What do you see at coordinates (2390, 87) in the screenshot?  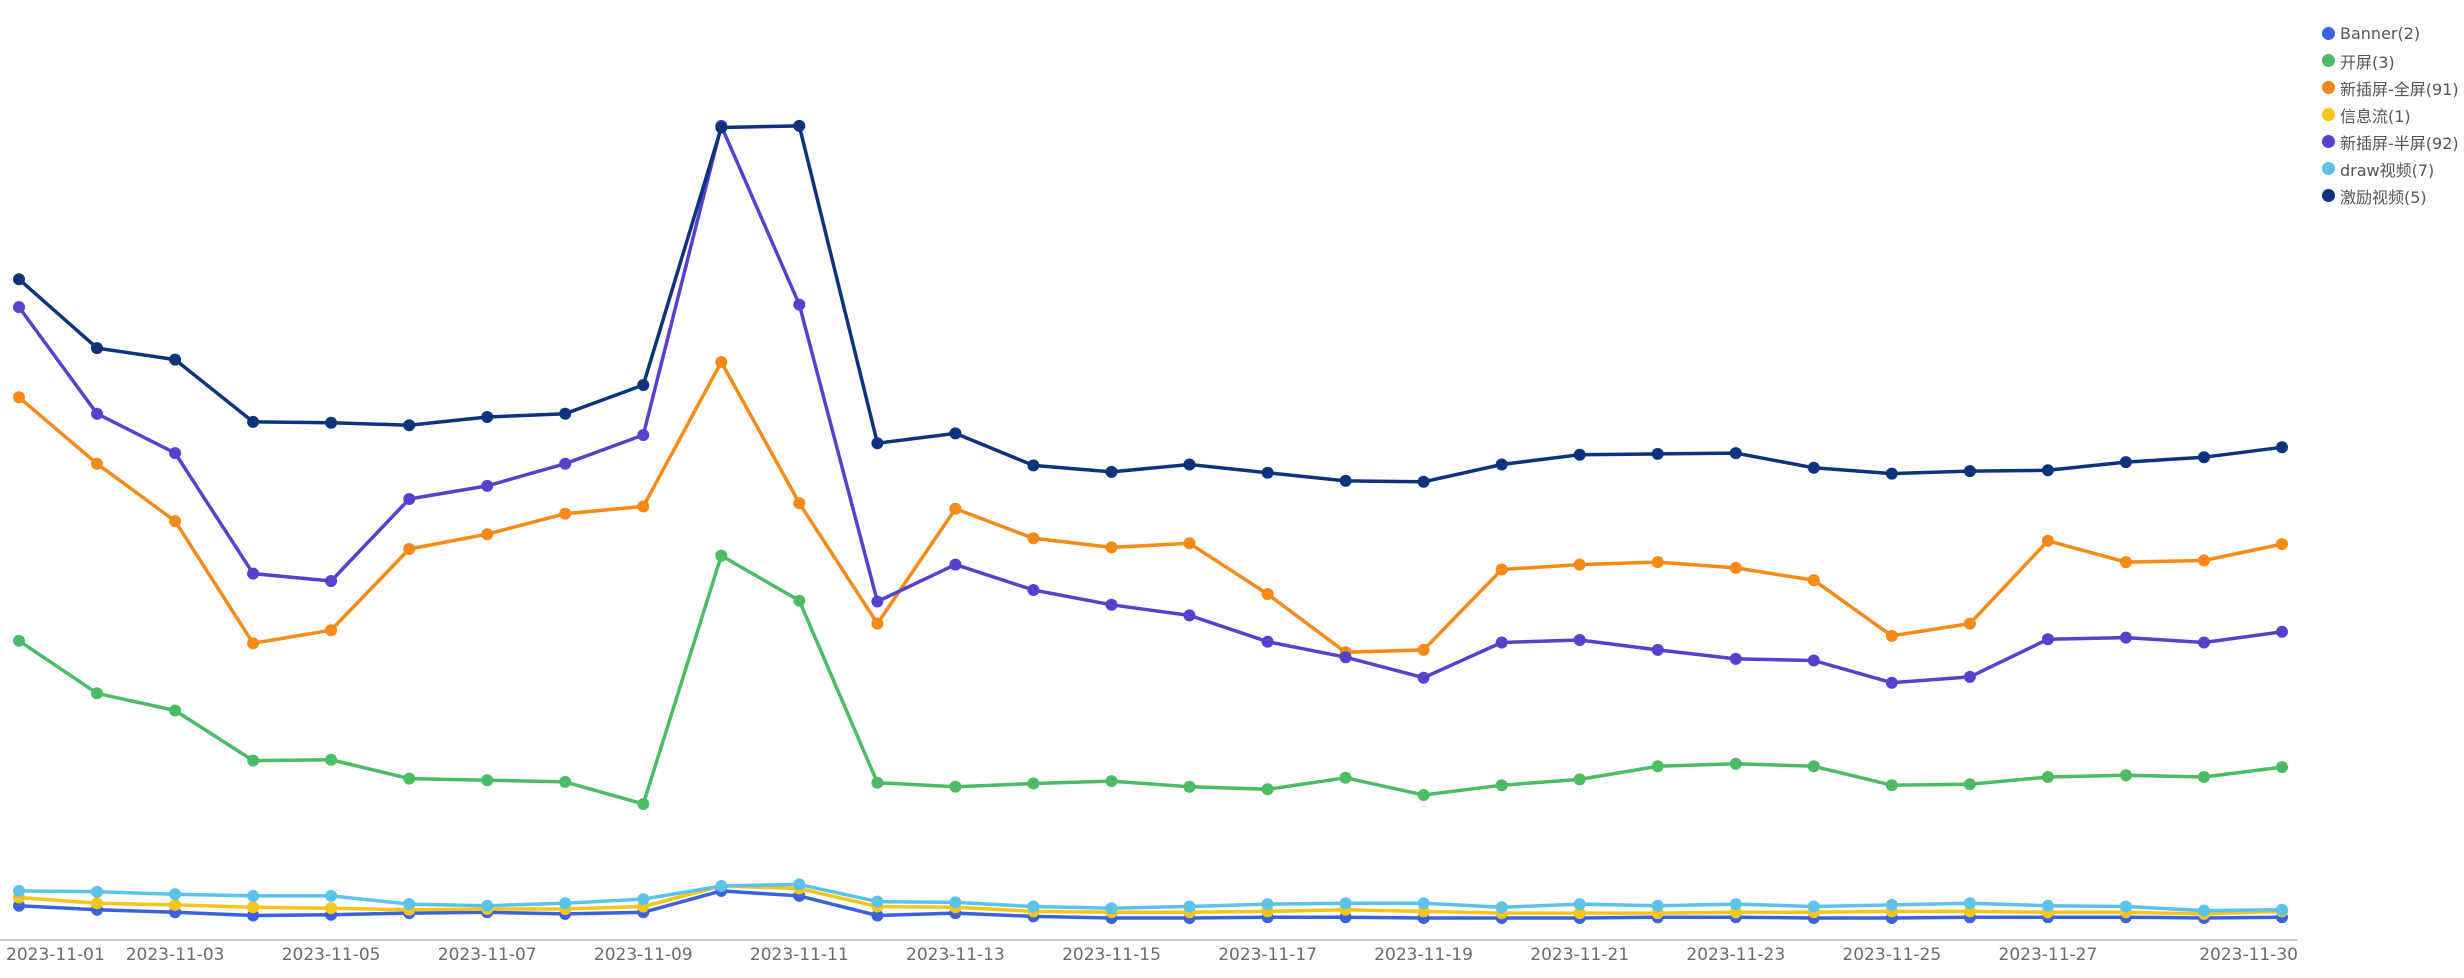 I see `legend-item: 新插屏-全屏(91)` at bounding box center [2390, 87].